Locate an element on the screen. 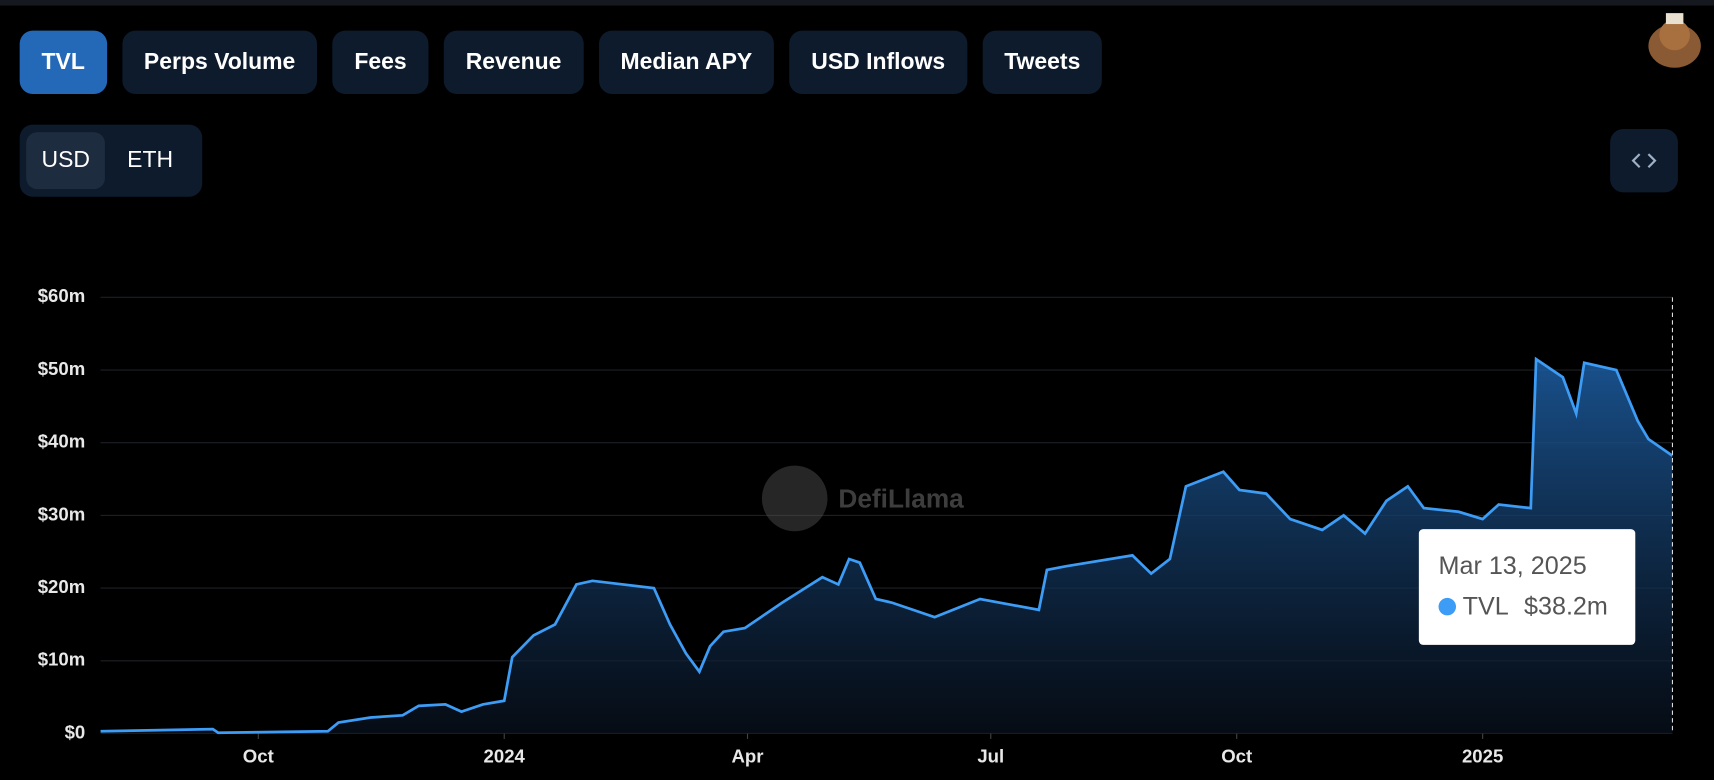 This screenshot has height=780, width=1714. x-tick-label: Apr is located at coordinates (748, 755).